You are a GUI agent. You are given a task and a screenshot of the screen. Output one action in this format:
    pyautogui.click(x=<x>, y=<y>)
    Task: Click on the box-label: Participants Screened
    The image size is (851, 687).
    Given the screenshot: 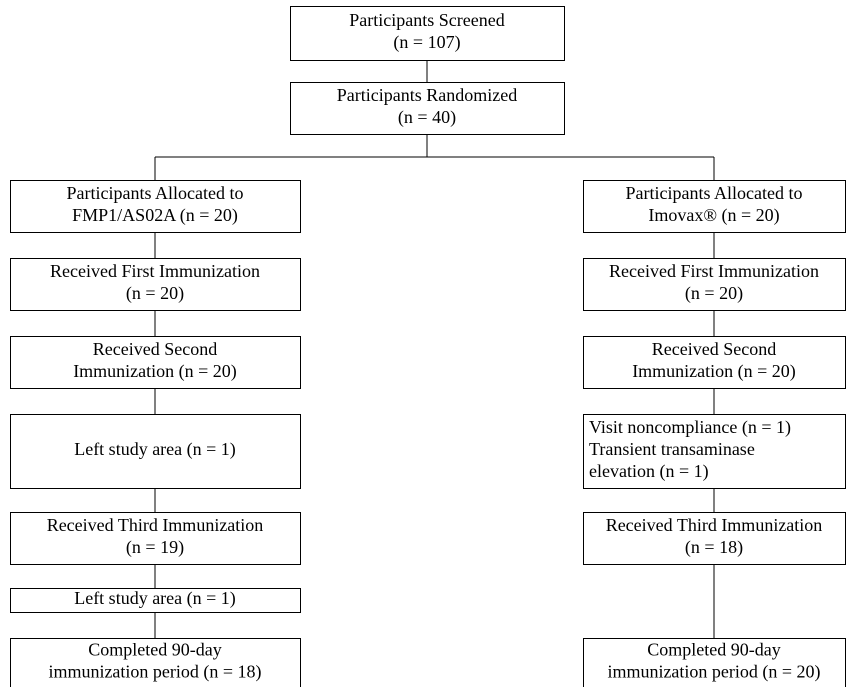 What is the action you would take?
    pyautogui.click(x=426, y=20)
    